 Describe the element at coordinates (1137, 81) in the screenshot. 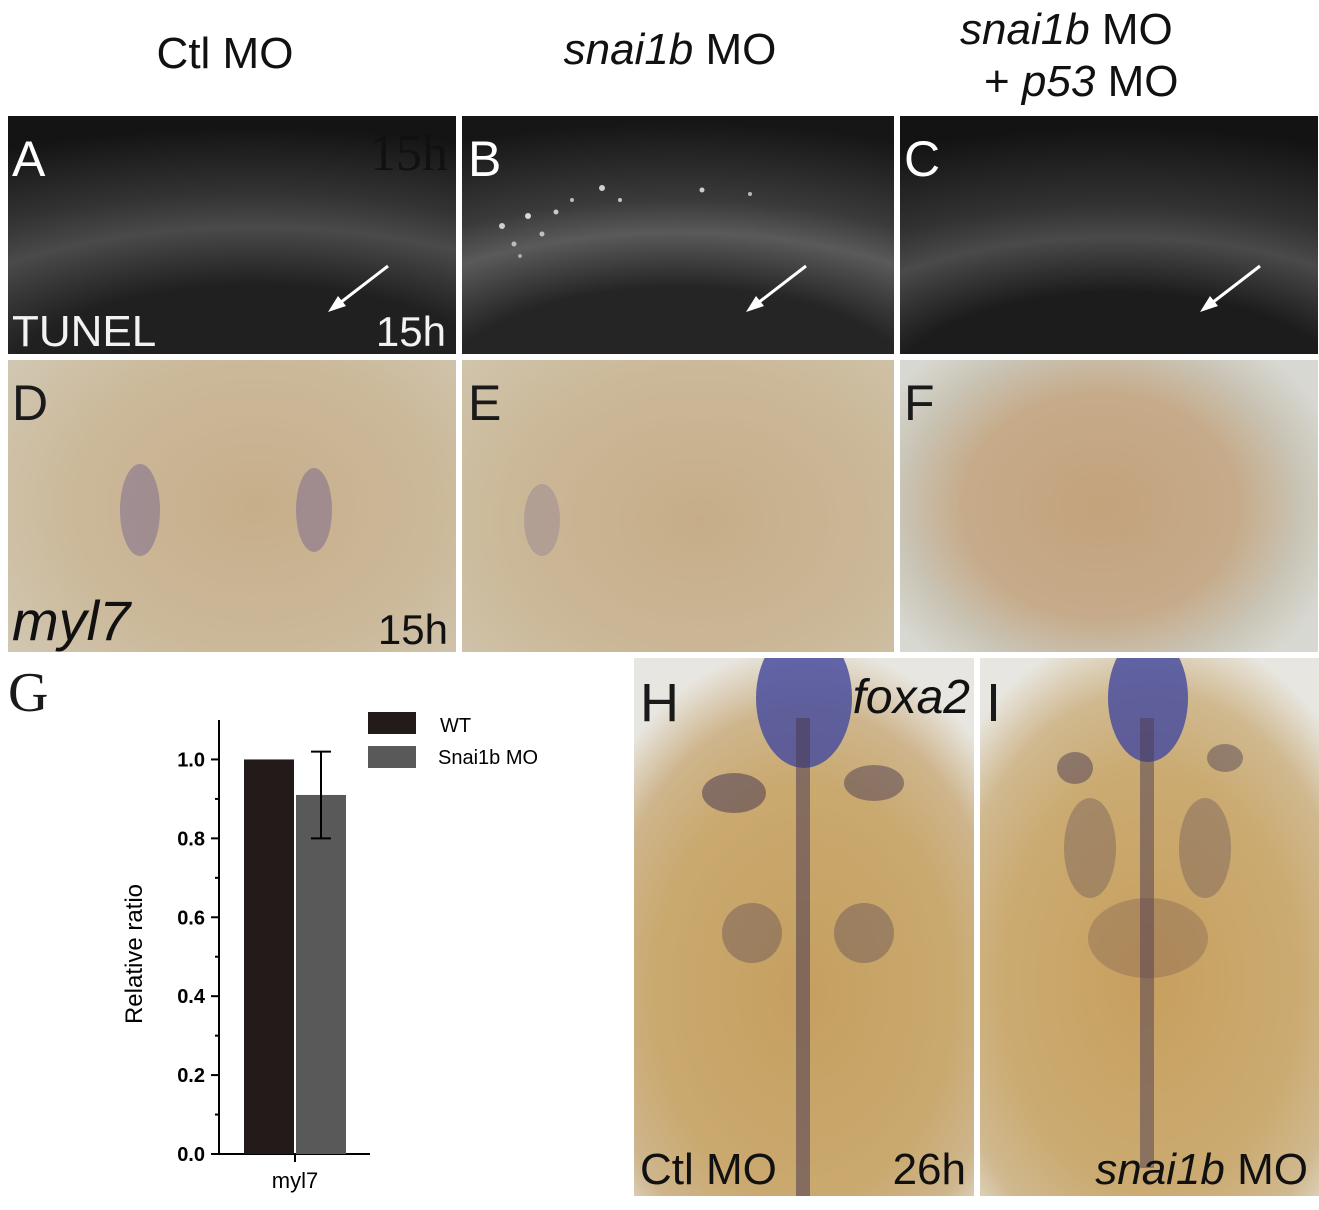

I see `column-header-combo-rest2: MO` at that location.